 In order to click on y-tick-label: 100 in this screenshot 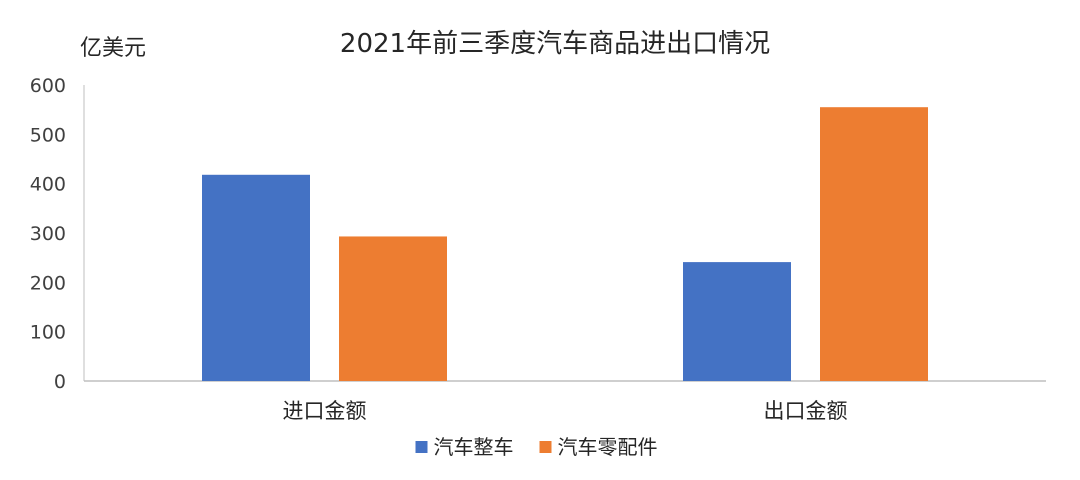, I will do `click(48, 333)`.